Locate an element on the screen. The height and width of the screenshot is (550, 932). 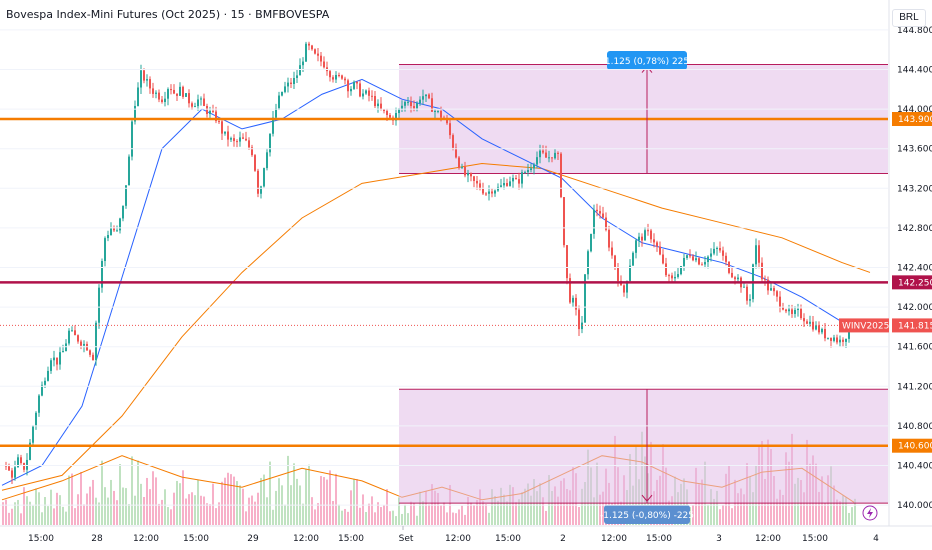
measure-down-label: -1.125 (-0,80%) -225 is located at coordinates (647, 516).